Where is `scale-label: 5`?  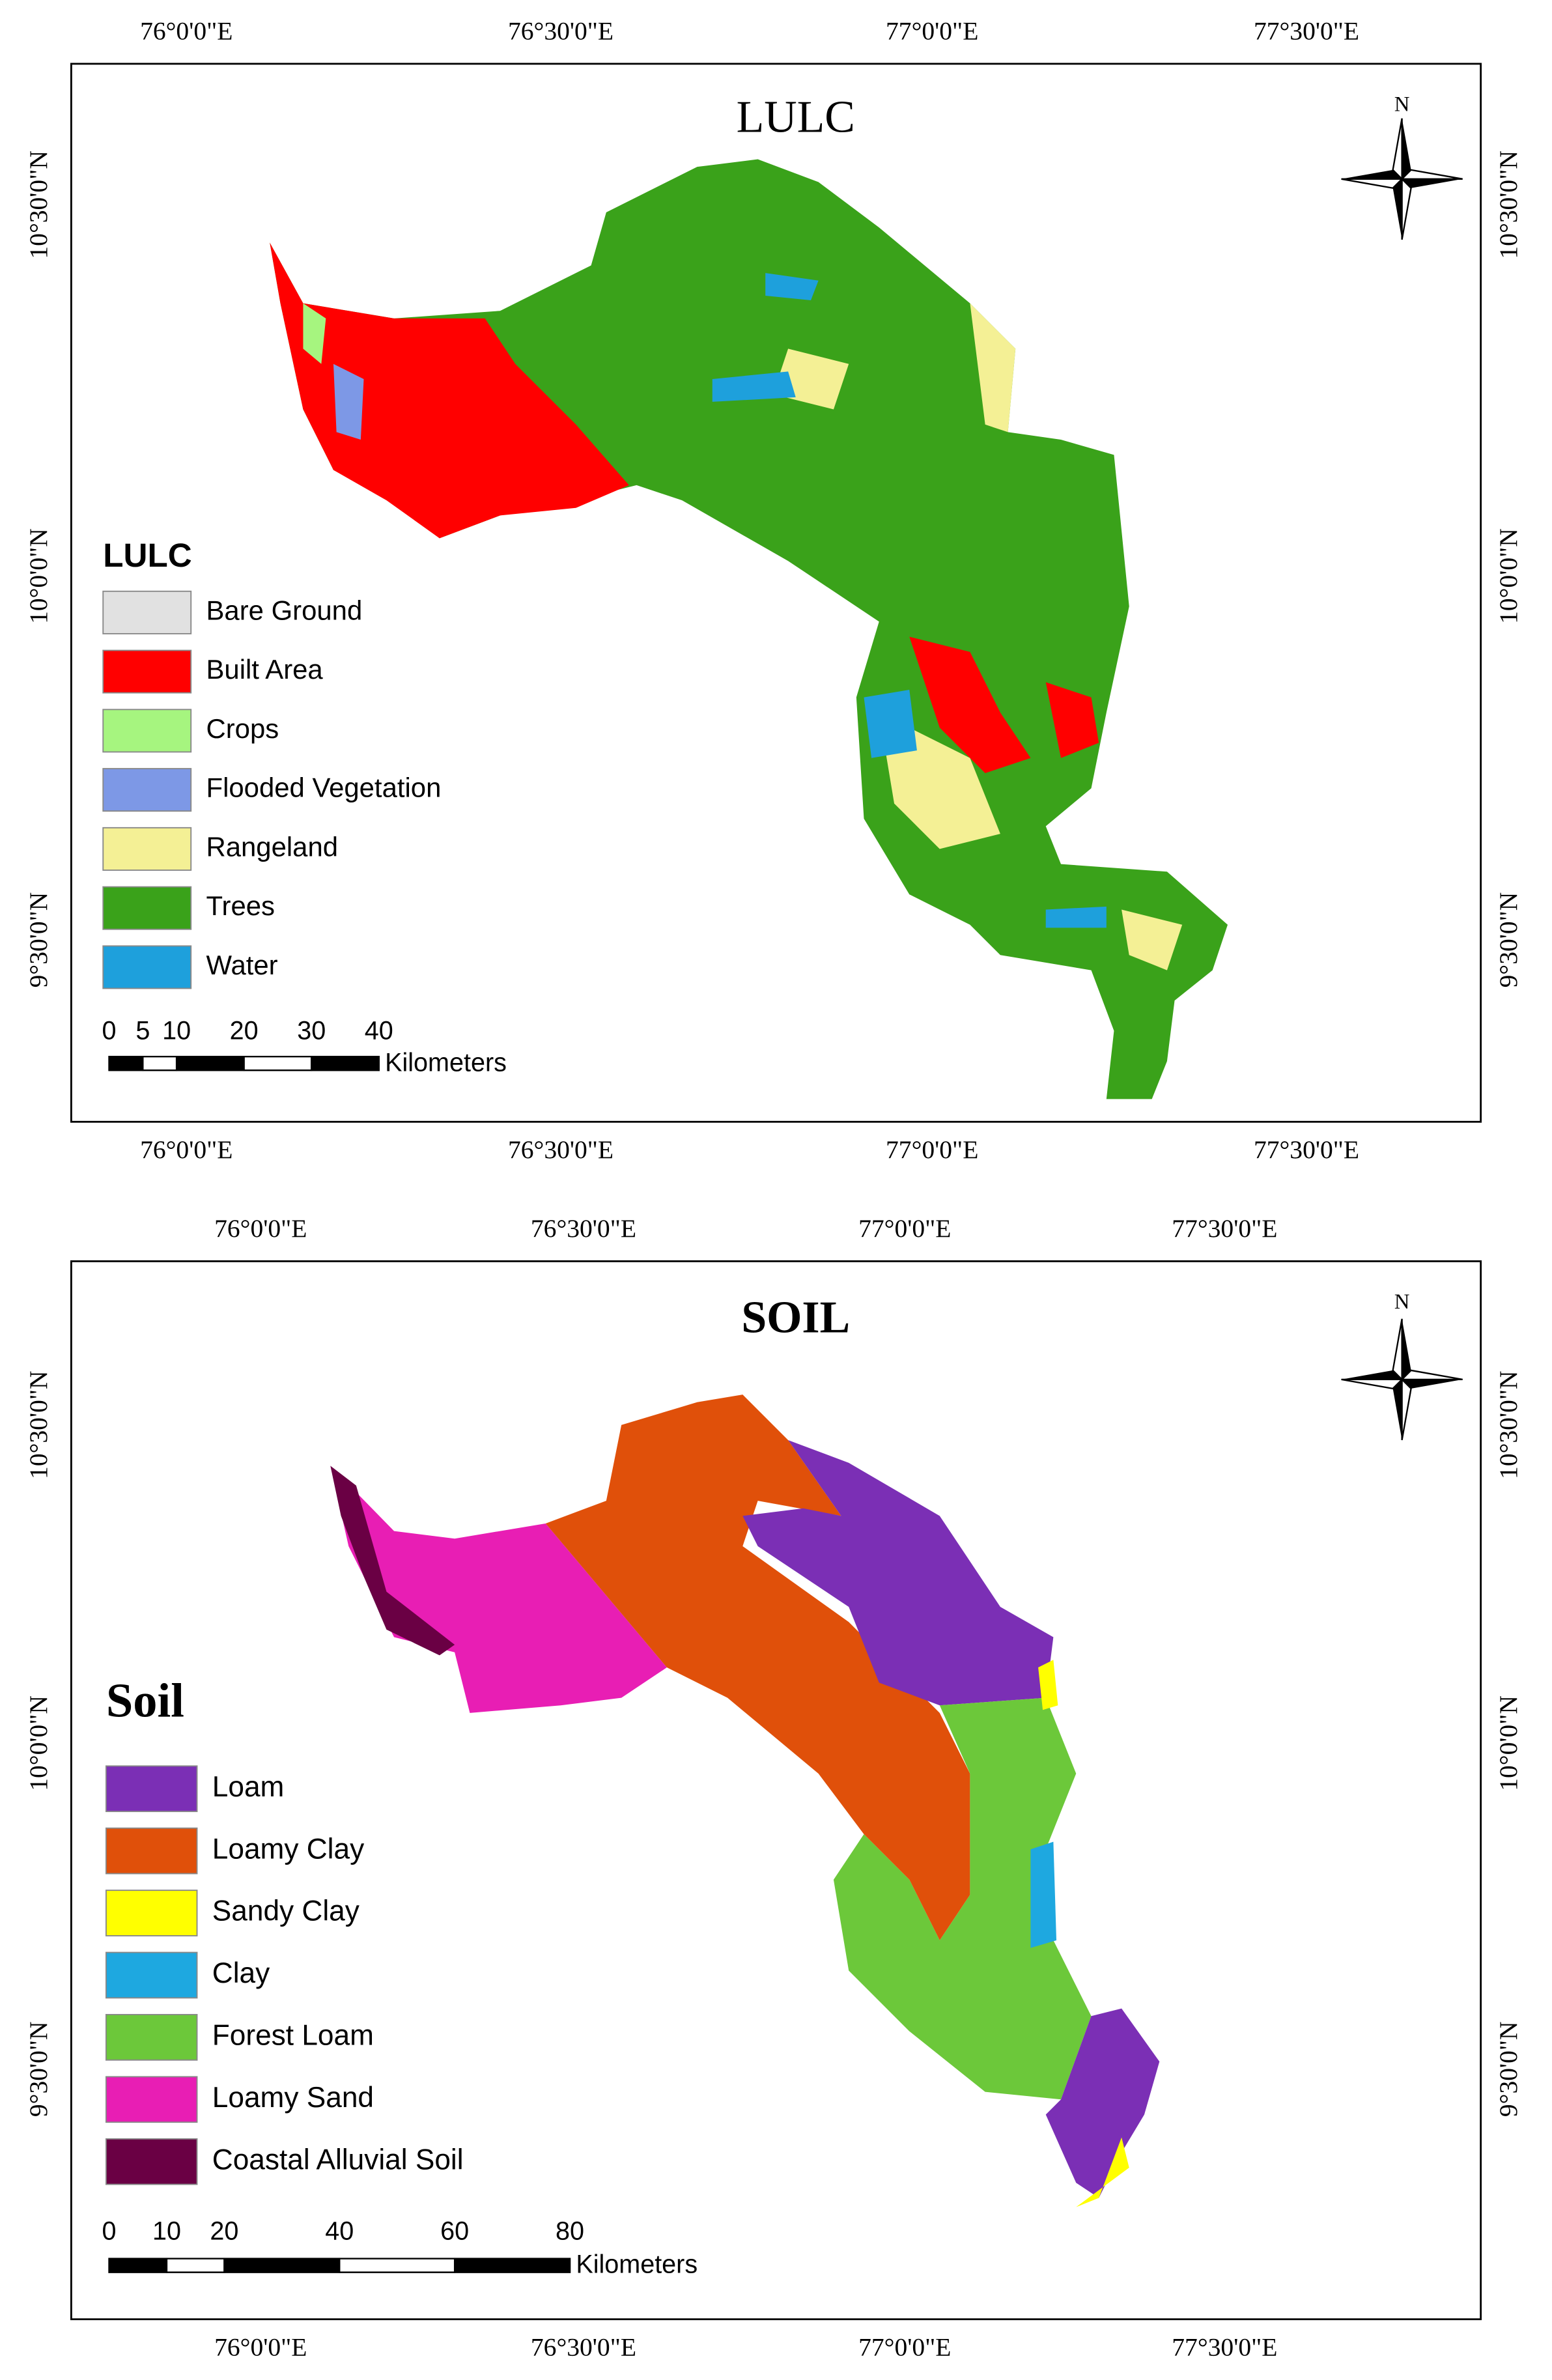 scale-label: 5 is located at coordinates (143, 1030).